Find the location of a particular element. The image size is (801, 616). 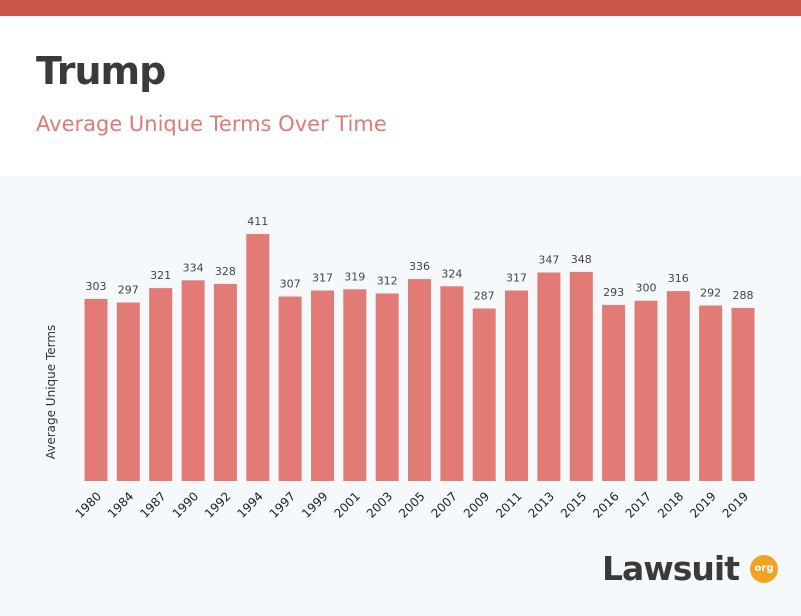

bar-value-label: 288 is located at coordinates (743, 295).